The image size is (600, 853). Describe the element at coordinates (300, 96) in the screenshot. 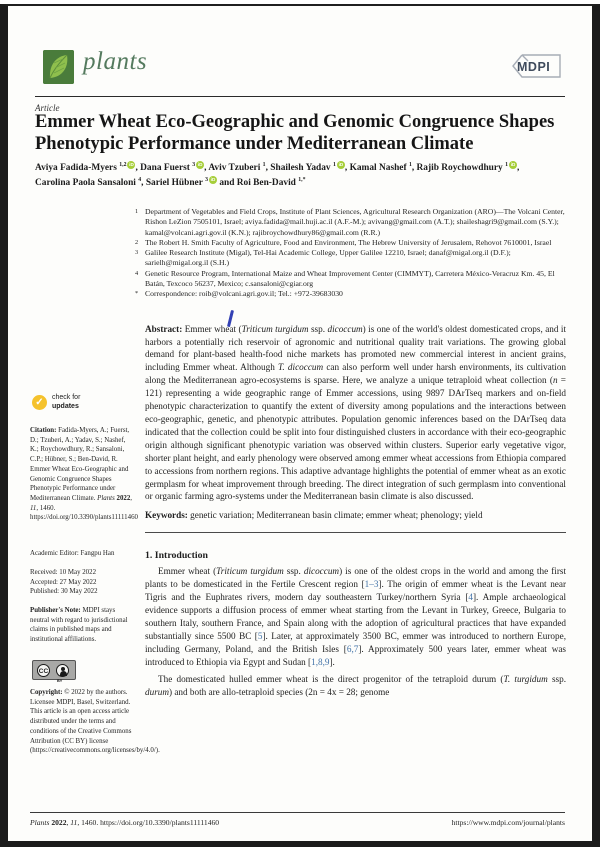

I see `header-divider` at that location.